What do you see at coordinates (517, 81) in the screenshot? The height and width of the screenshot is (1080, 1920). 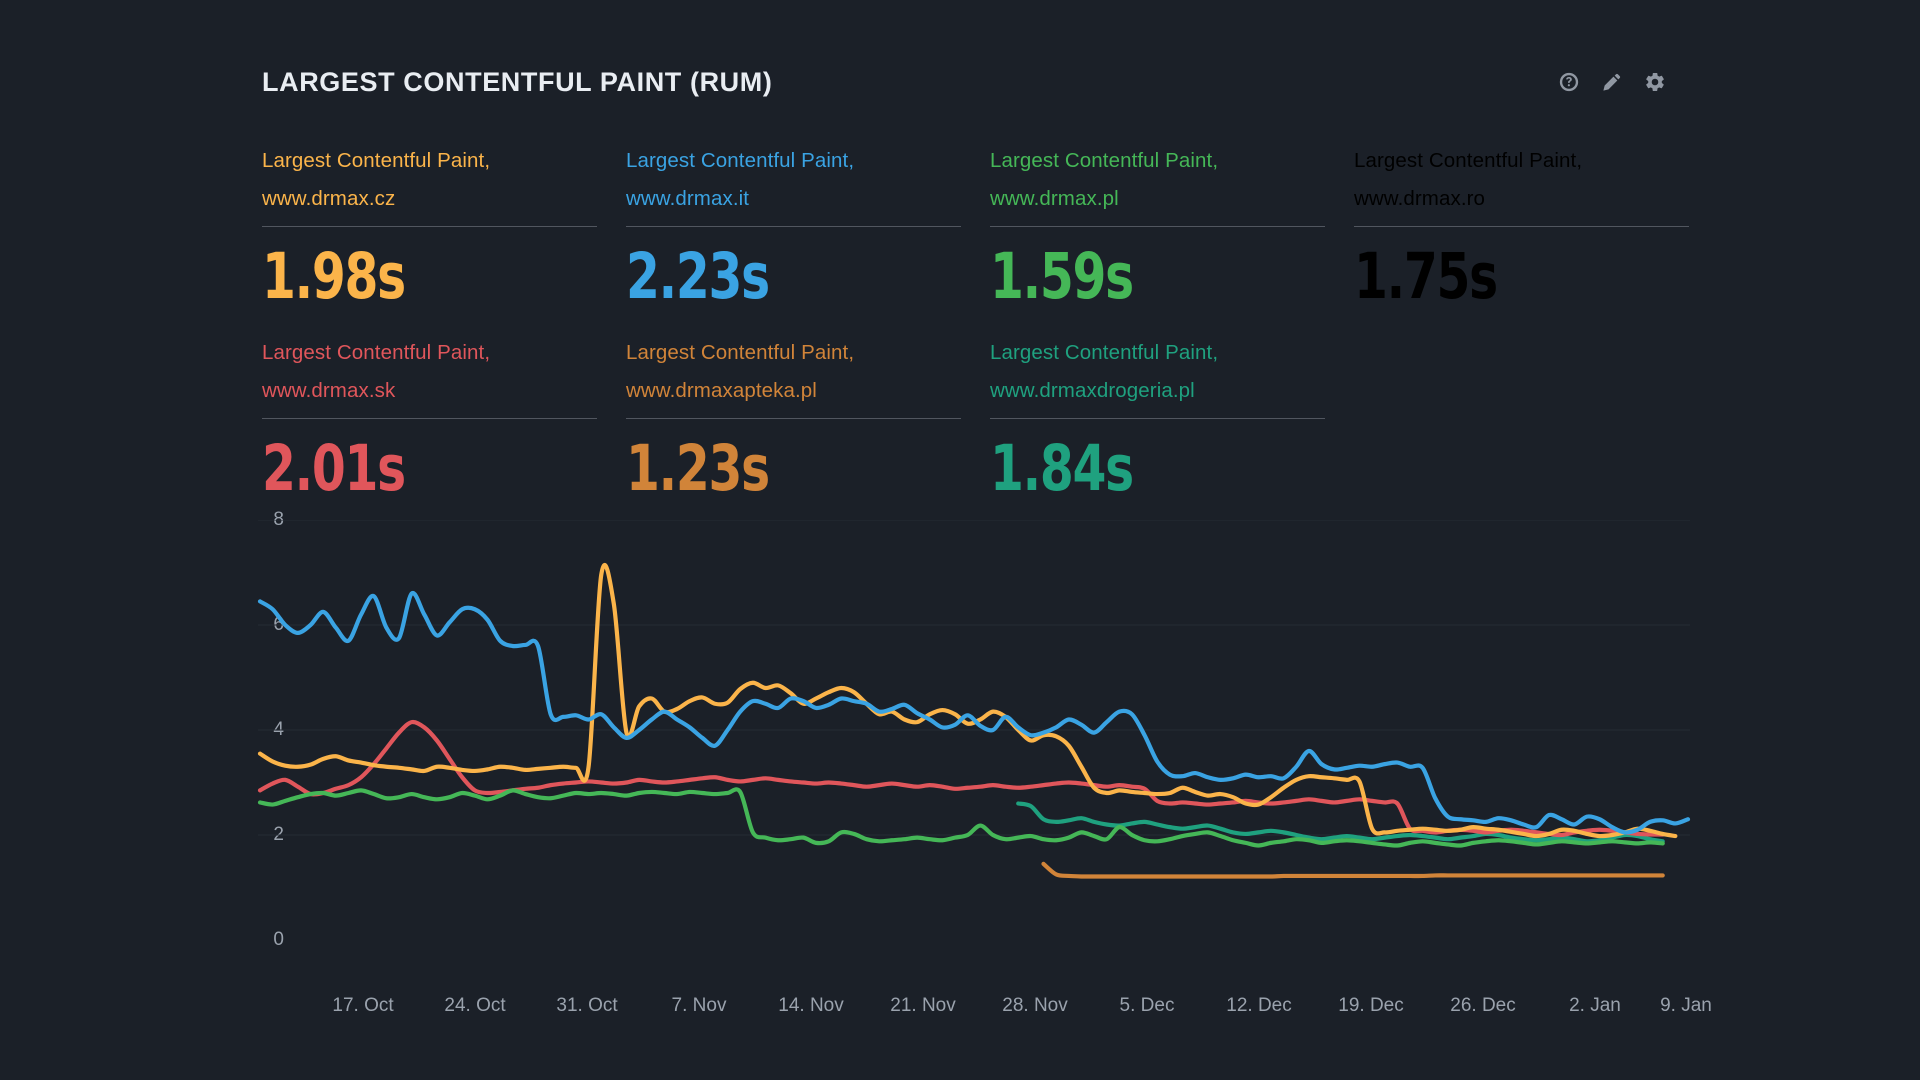 I see `page-title: Largest Contentful Paint (RUM)` at bounding box center [517, 81].